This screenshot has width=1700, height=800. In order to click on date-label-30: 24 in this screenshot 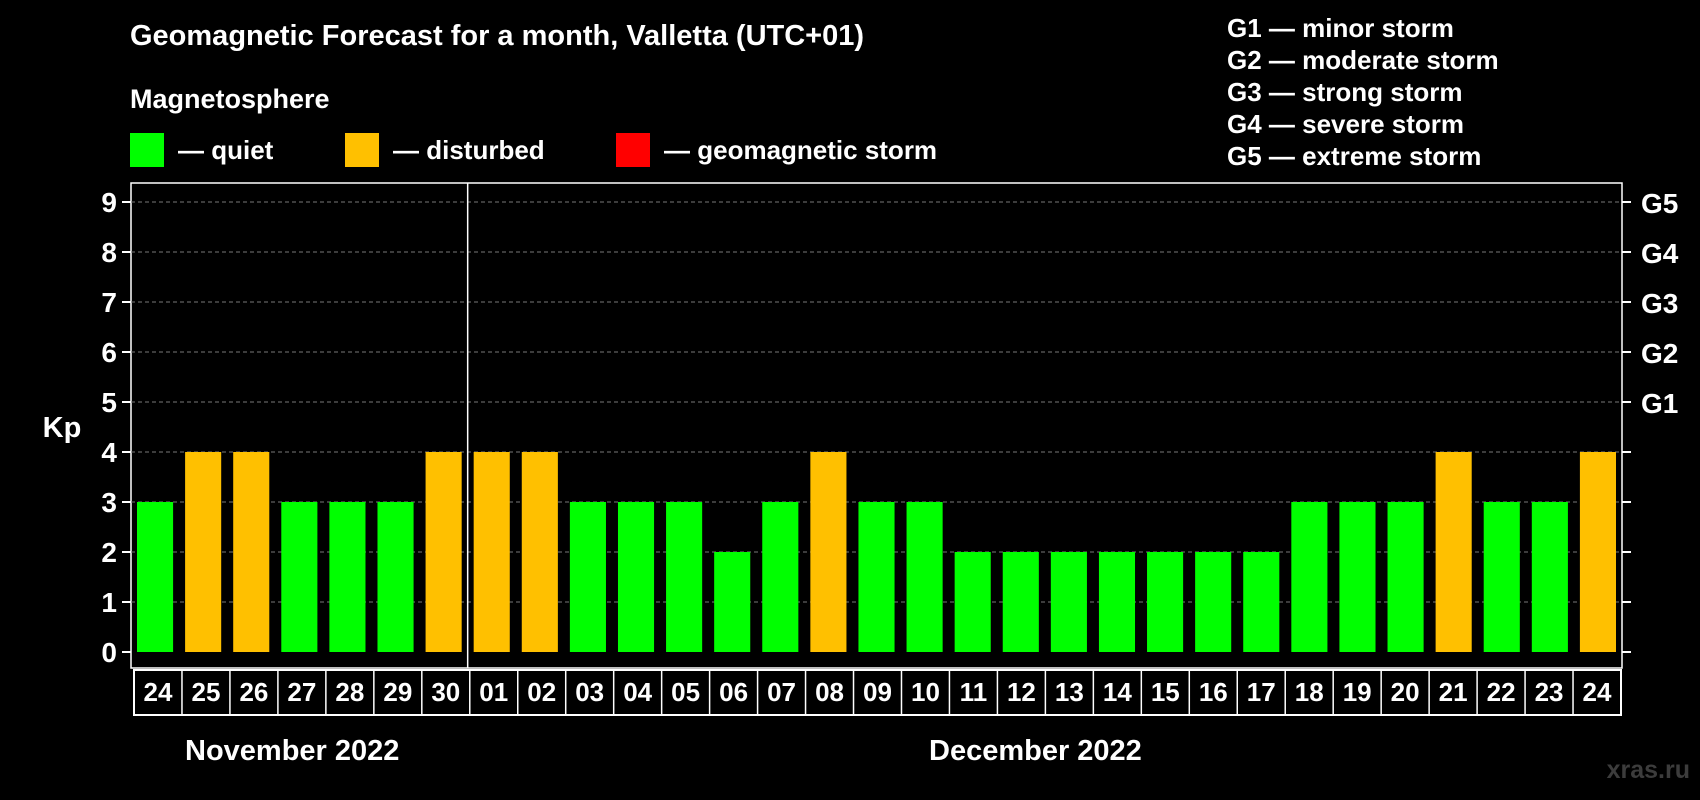, I will do `click(1597, 692)`.